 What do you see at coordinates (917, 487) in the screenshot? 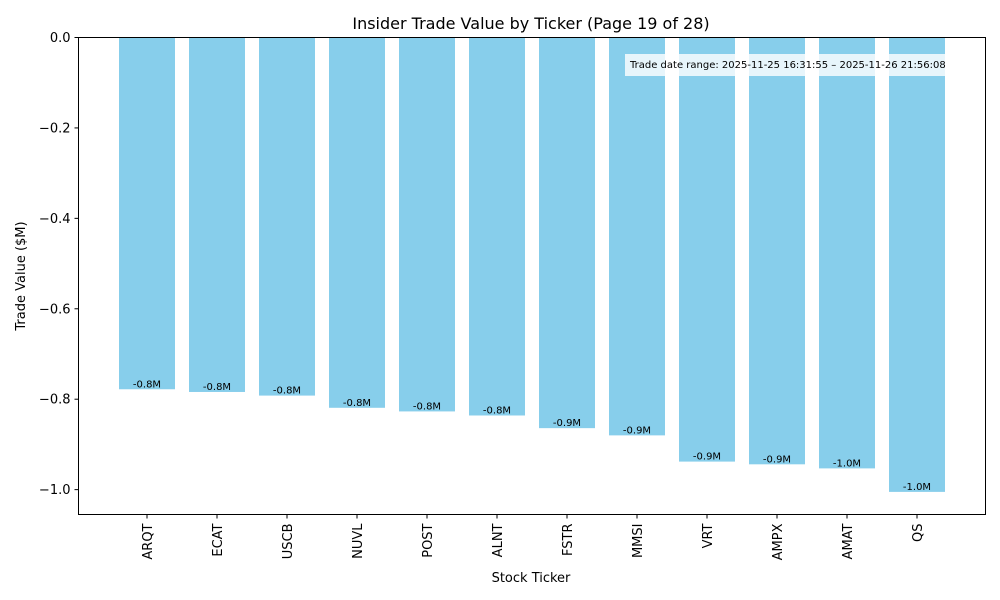
I see `data-label-qs: -1.0M` at bounding box center [917, 487].